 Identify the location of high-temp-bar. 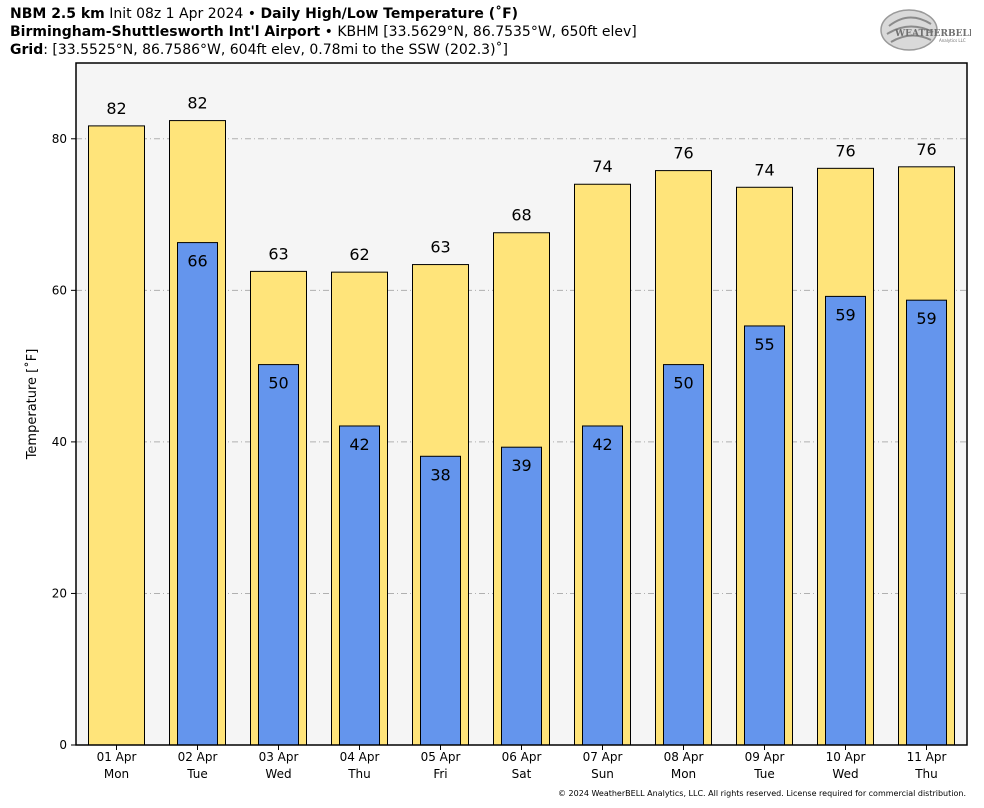
(116, 435).